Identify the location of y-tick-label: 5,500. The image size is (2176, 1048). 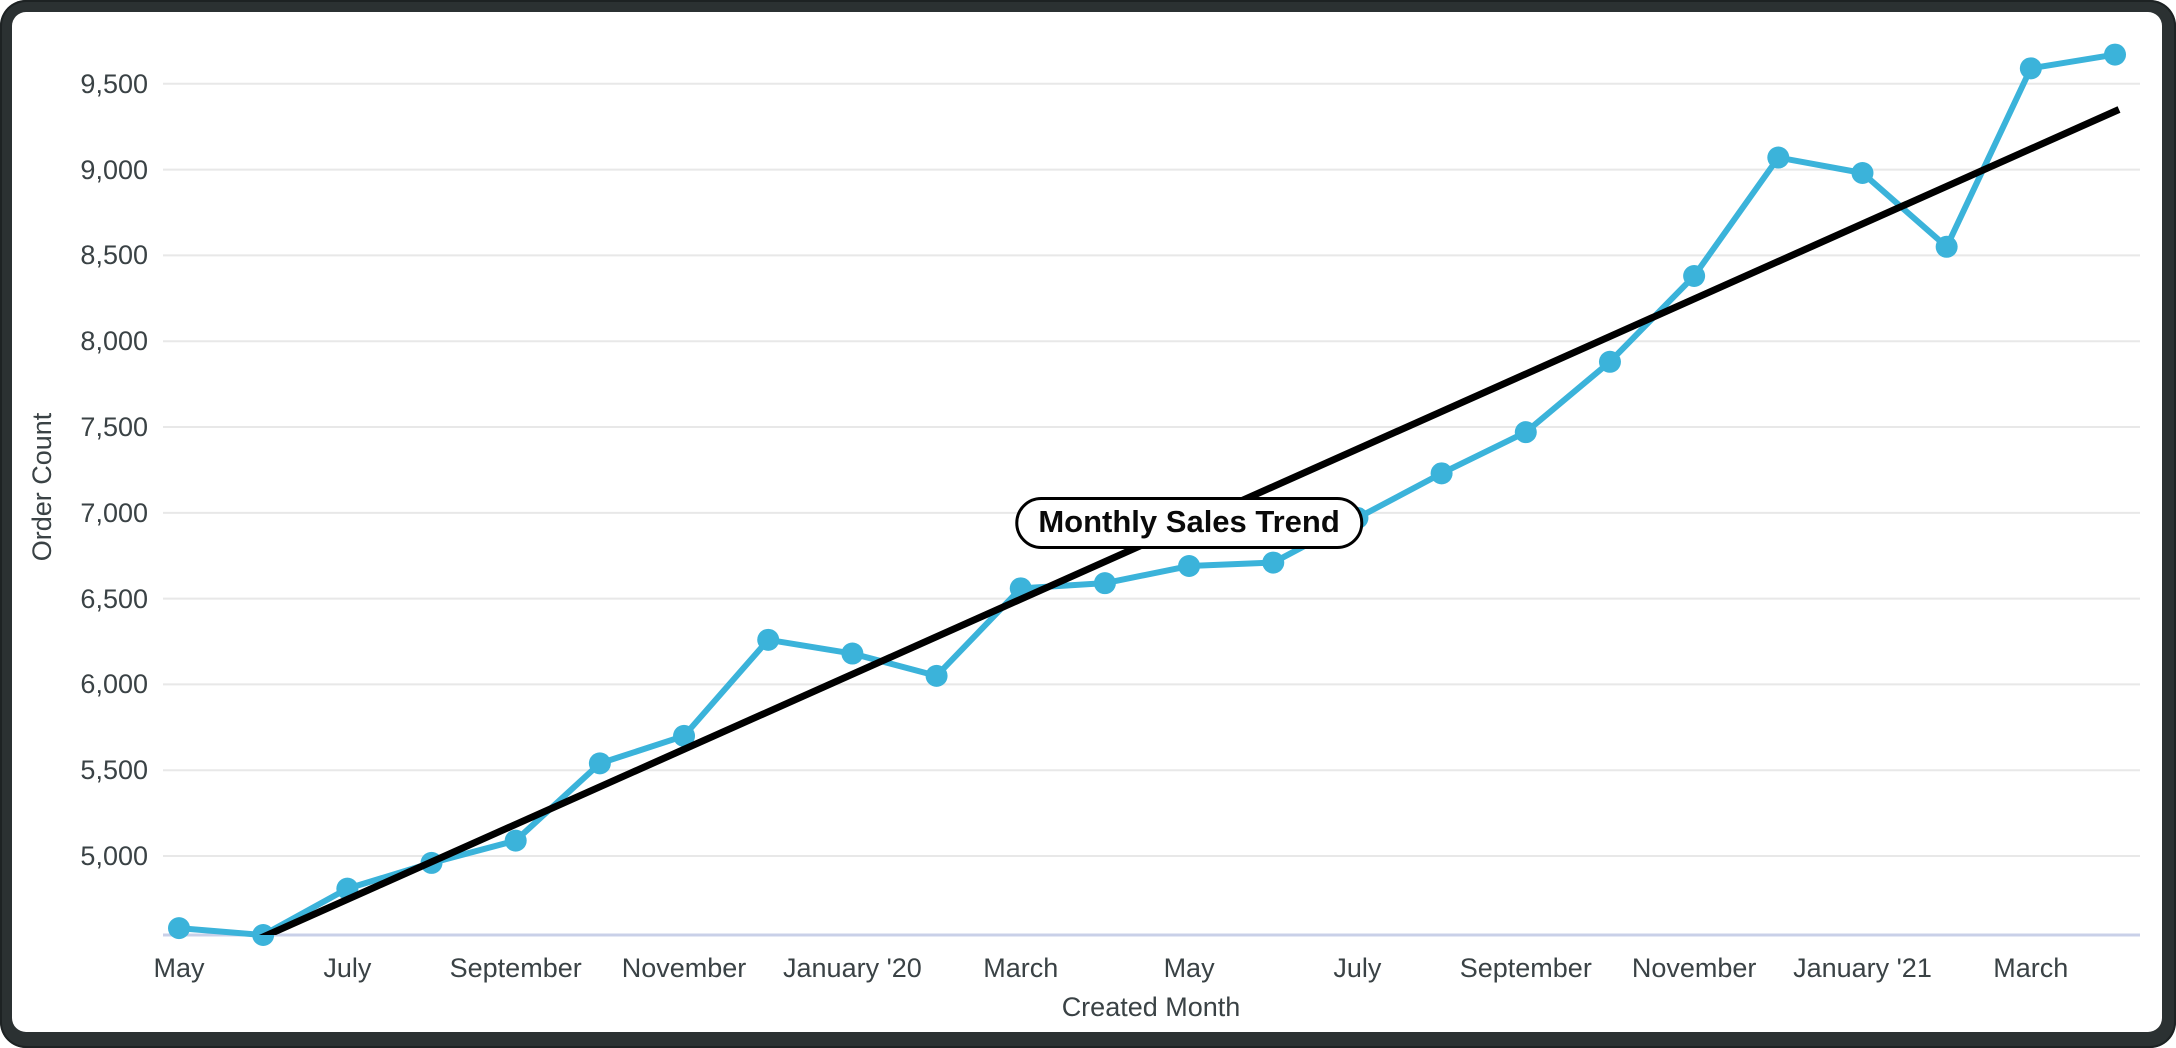
(114, 770).